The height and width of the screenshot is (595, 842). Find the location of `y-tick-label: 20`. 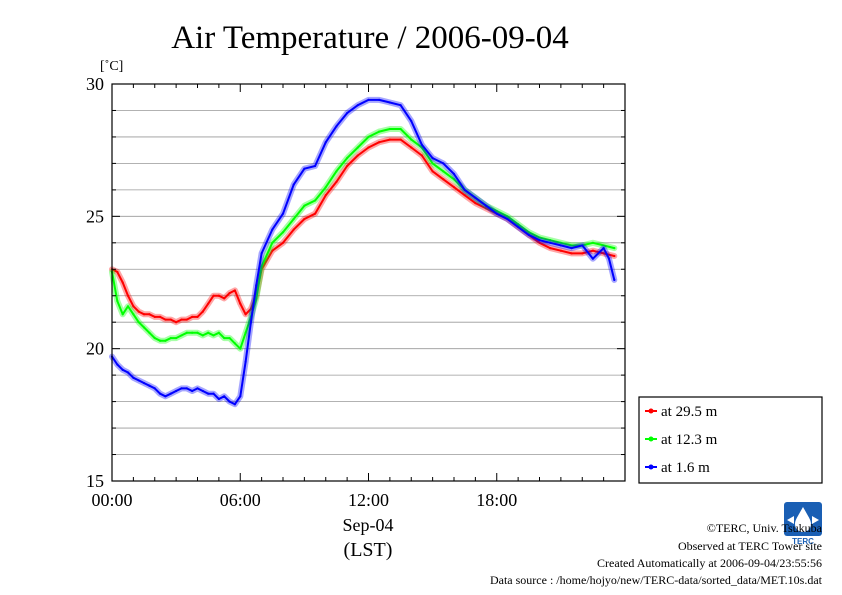

y-tick-label: 20 is located at coordinates (95, 349).